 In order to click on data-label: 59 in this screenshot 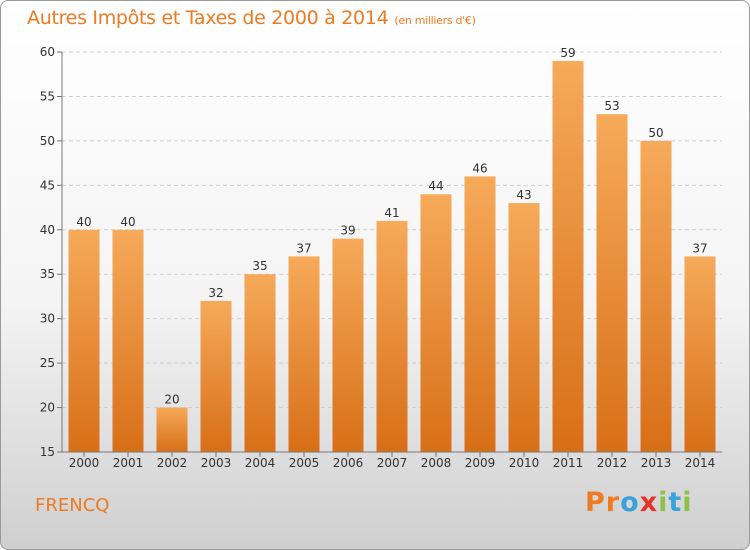, I will do `click(567, 53)`.